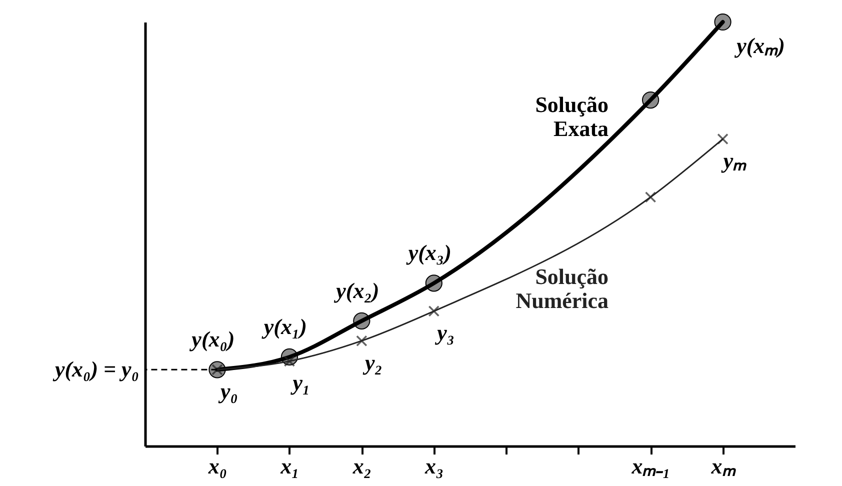 This screenshot has height=486, width=842. Describe the element at coordinates (562, 289) in the screenshot. I see `series-label: Solução Numérica` at that location.